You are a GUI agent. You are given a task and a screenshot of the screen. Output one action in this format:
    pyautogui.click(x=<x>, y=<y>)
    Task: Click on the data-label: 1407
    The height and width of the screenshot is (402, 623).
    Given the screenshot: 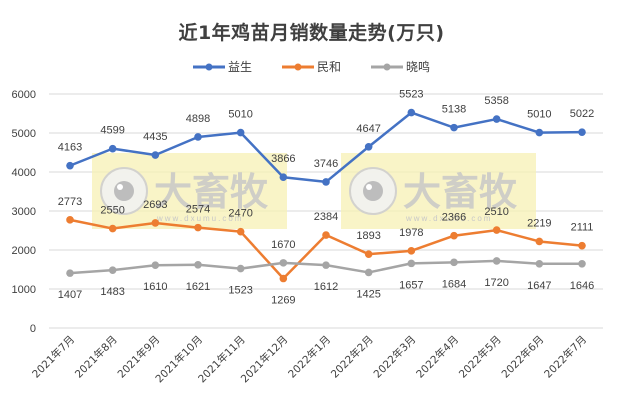 What is the action you would take?
    pyautogui.click(x=70, y=295)
    